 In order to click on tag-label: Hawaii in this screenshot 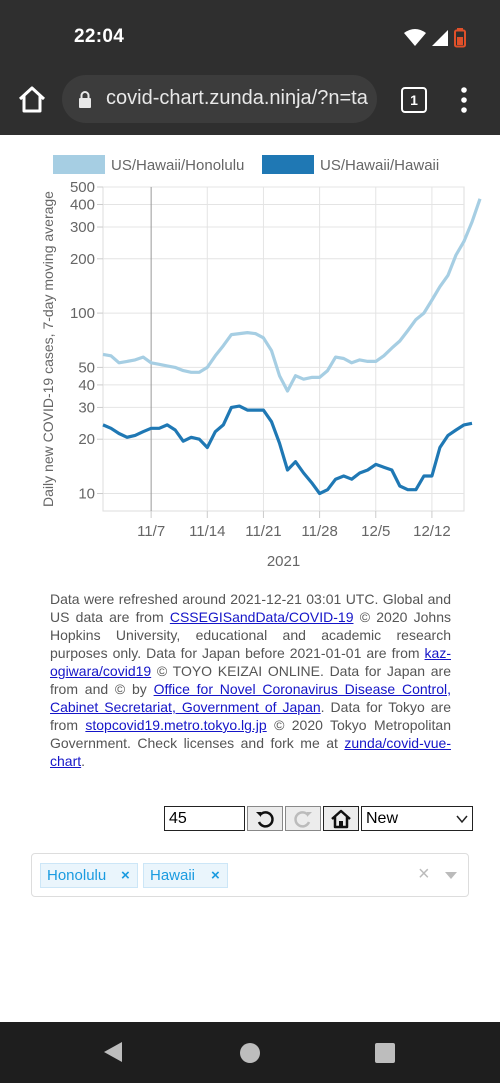, I will do `click(173, 875)`.